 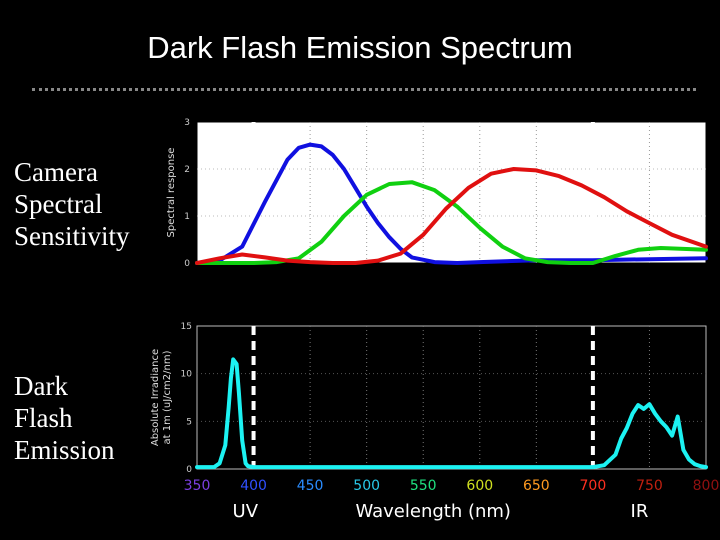 I want to click on camera-sensitivity-label: Camera Spectral Sensitivity, so click(x=72, y=204).